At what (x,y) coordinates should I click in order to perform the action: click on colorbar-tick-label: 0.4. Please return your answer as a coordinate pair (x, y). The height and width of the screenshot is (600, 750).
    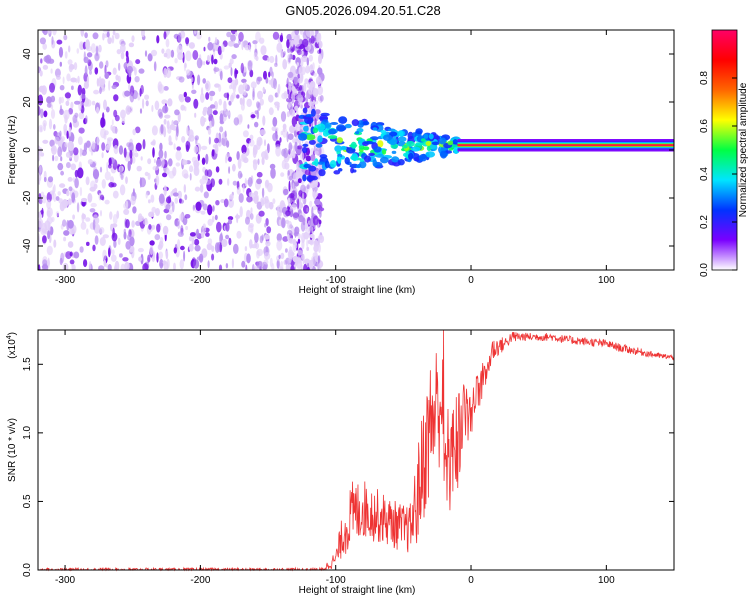
    Looking at the image, I should click on (704, 174).